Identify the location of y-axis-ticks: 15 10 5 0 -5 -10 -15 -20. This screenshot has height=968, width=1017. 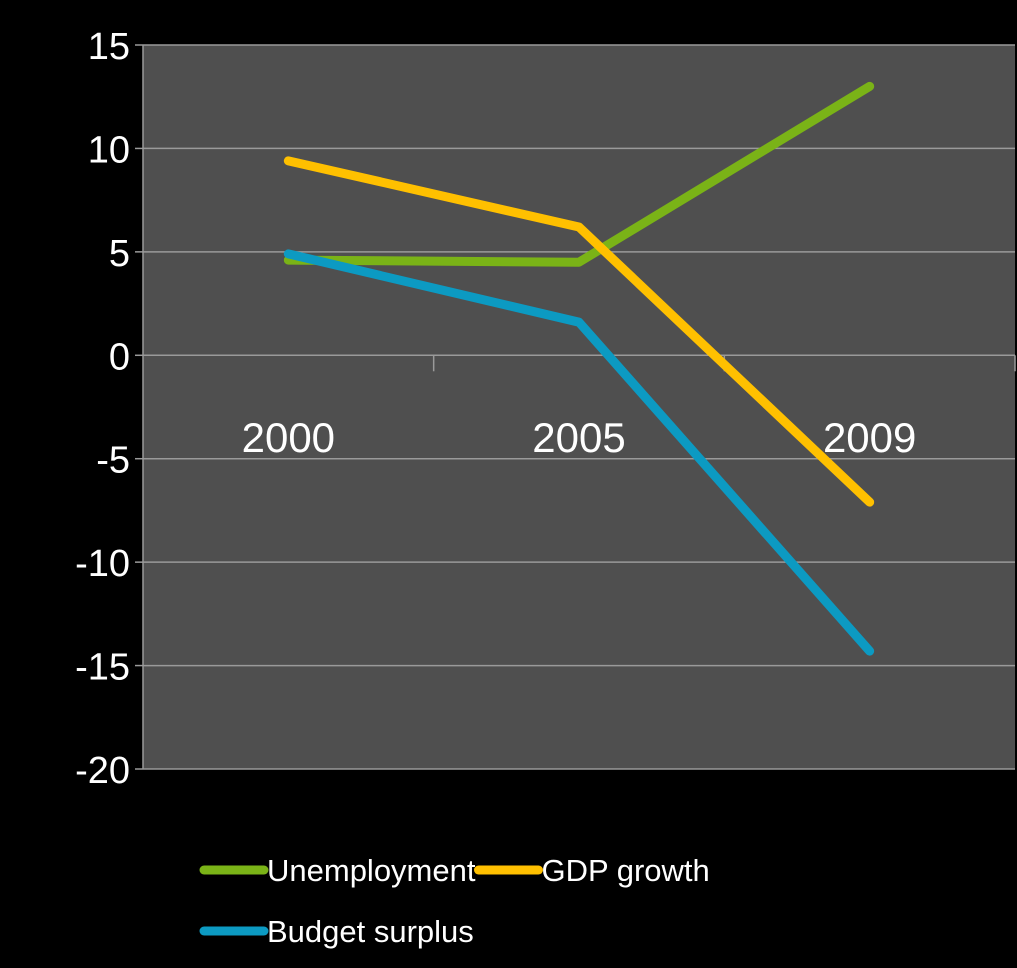
(102, 409).